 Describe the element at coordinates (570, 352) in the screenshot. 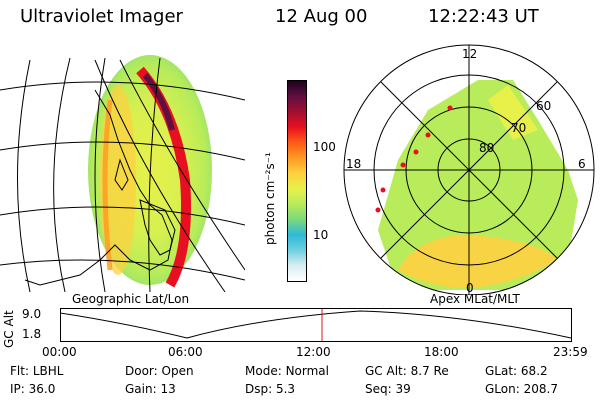

I see `xtick-2359: 23:59` at that location.